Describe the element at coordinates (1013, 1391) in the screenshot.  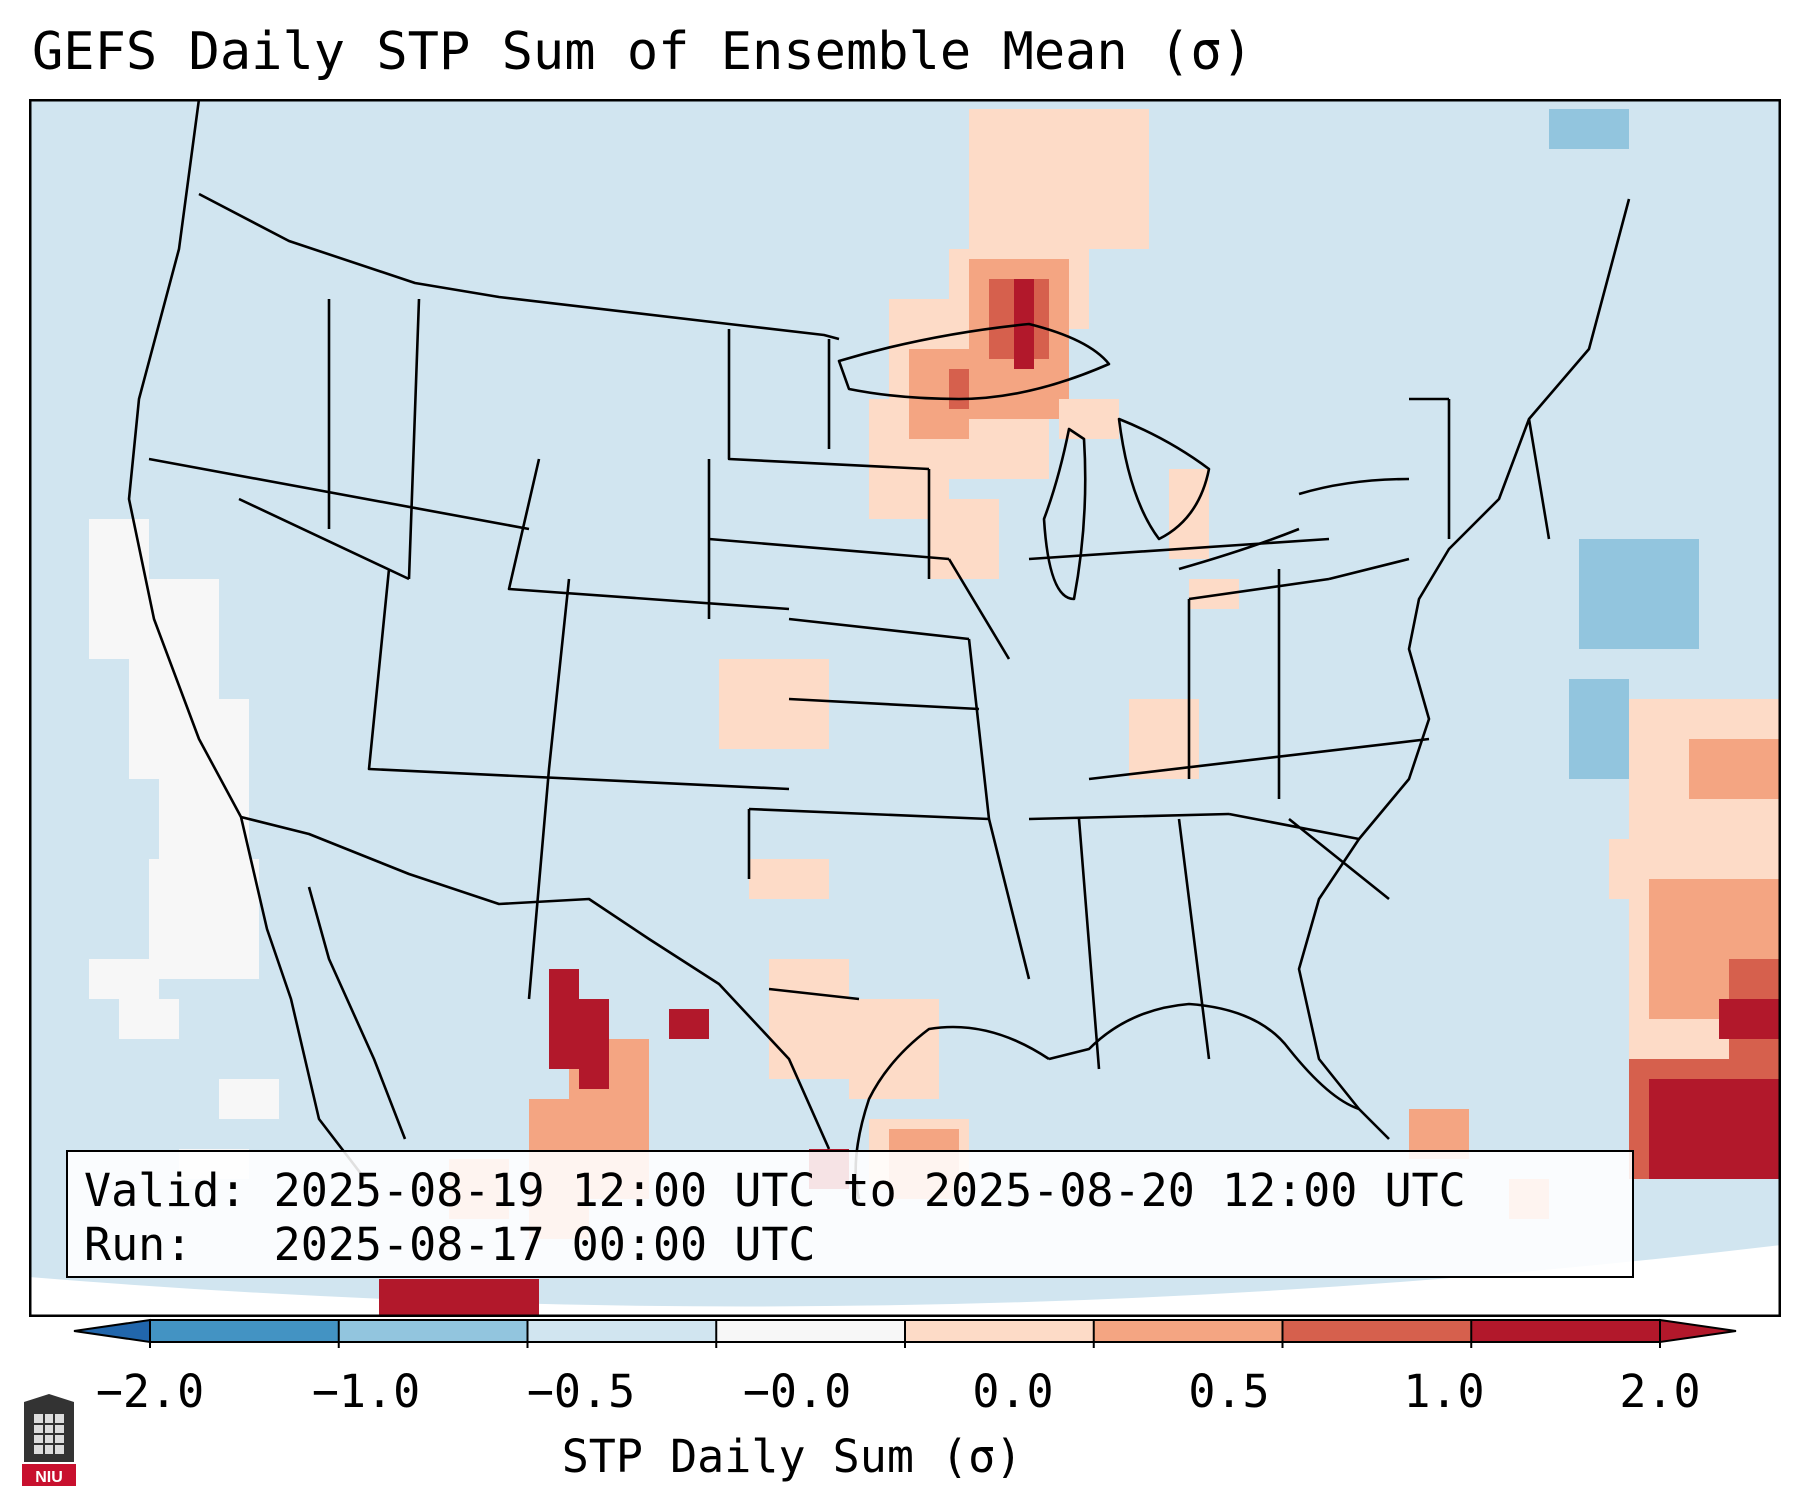
I see `tick-label: 0.0` at that location.